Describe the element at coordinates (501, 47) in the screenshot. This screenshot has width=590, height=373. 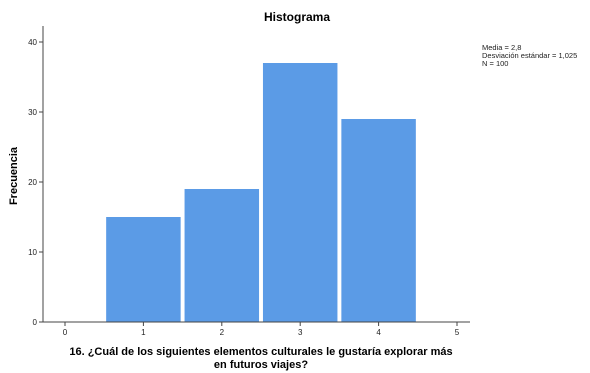
I see `stats-mean: Media = 2,8` at that location.